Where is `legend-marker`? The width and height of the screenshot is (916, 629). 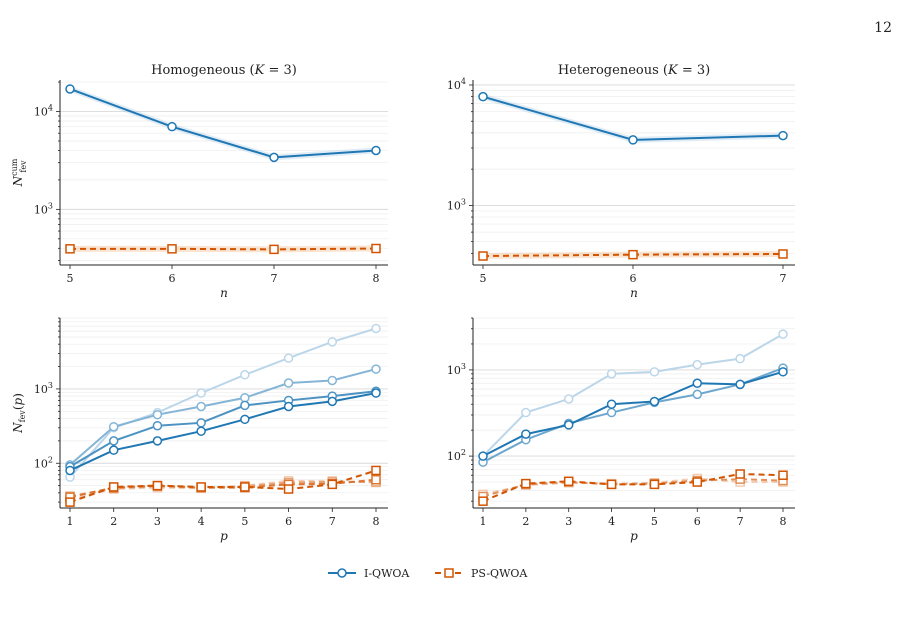 legend-marker is located at coordinates (342, 573).